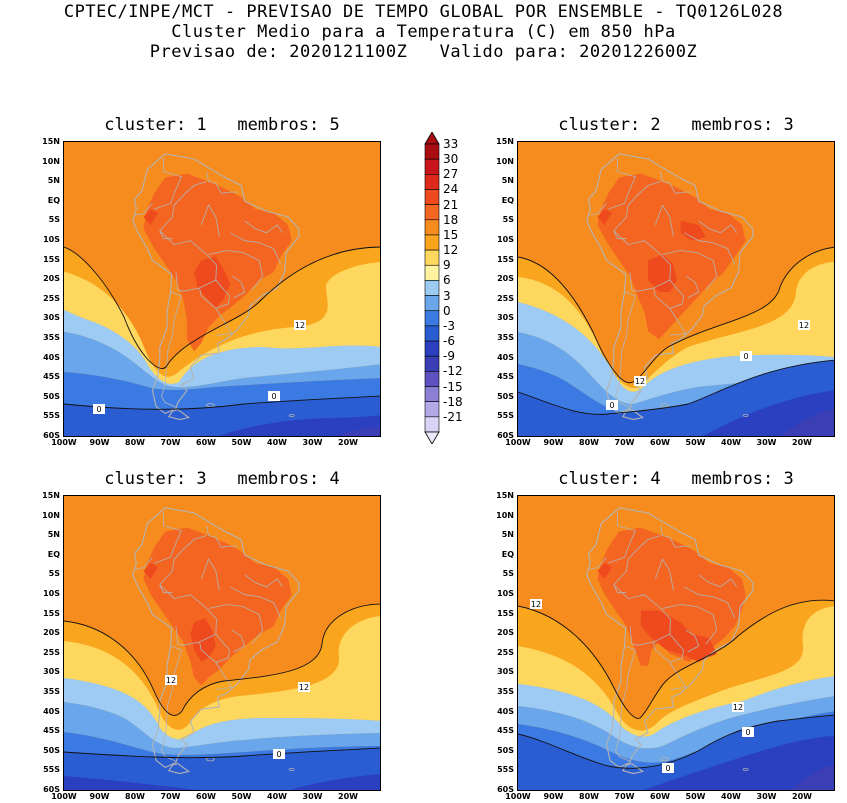 The width and height of the screenshot is (847, 803). I want to click on colorbar-label: -3, so click(449, 325).